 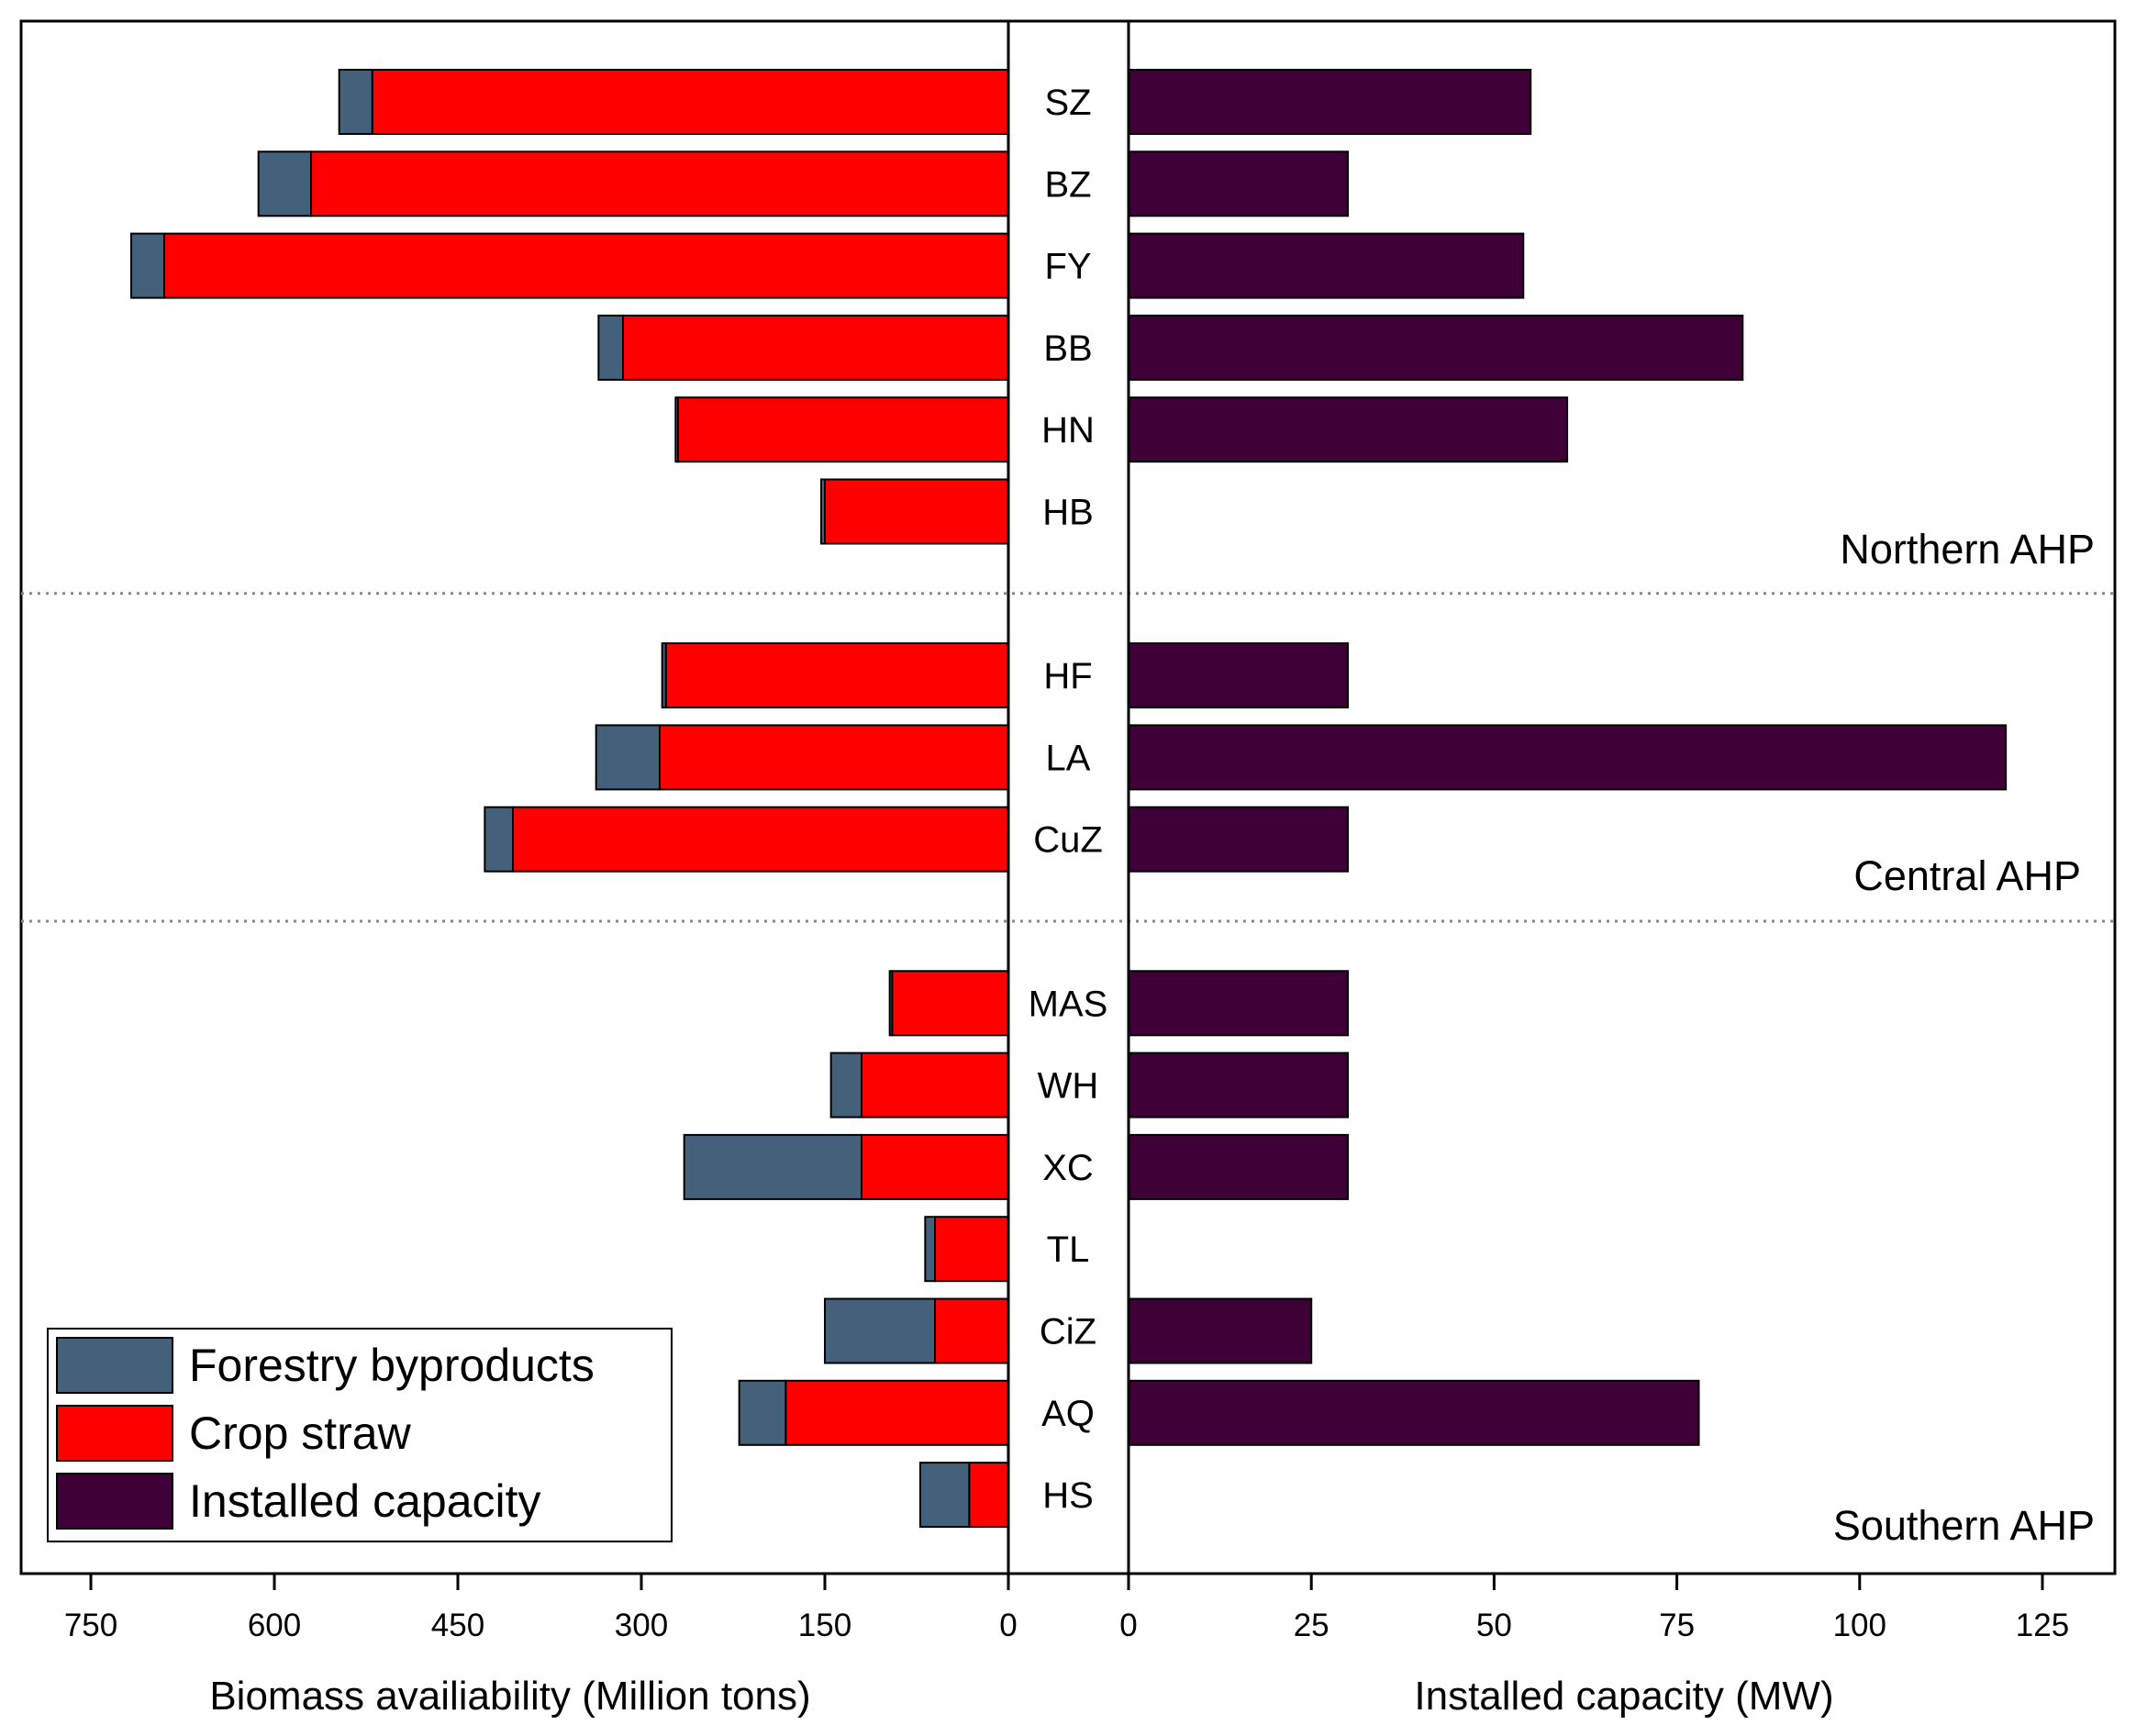 I want to click on group-label-3: Southern AHP, so click(x=1964, y=1525).